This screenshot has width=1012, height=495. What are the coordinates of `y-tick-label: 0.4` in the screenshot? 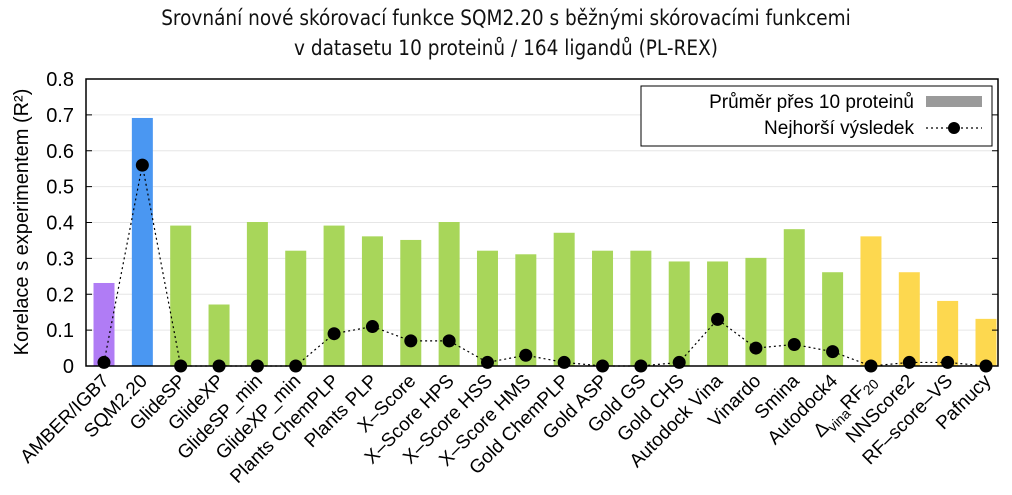 It's located at (60, 224).